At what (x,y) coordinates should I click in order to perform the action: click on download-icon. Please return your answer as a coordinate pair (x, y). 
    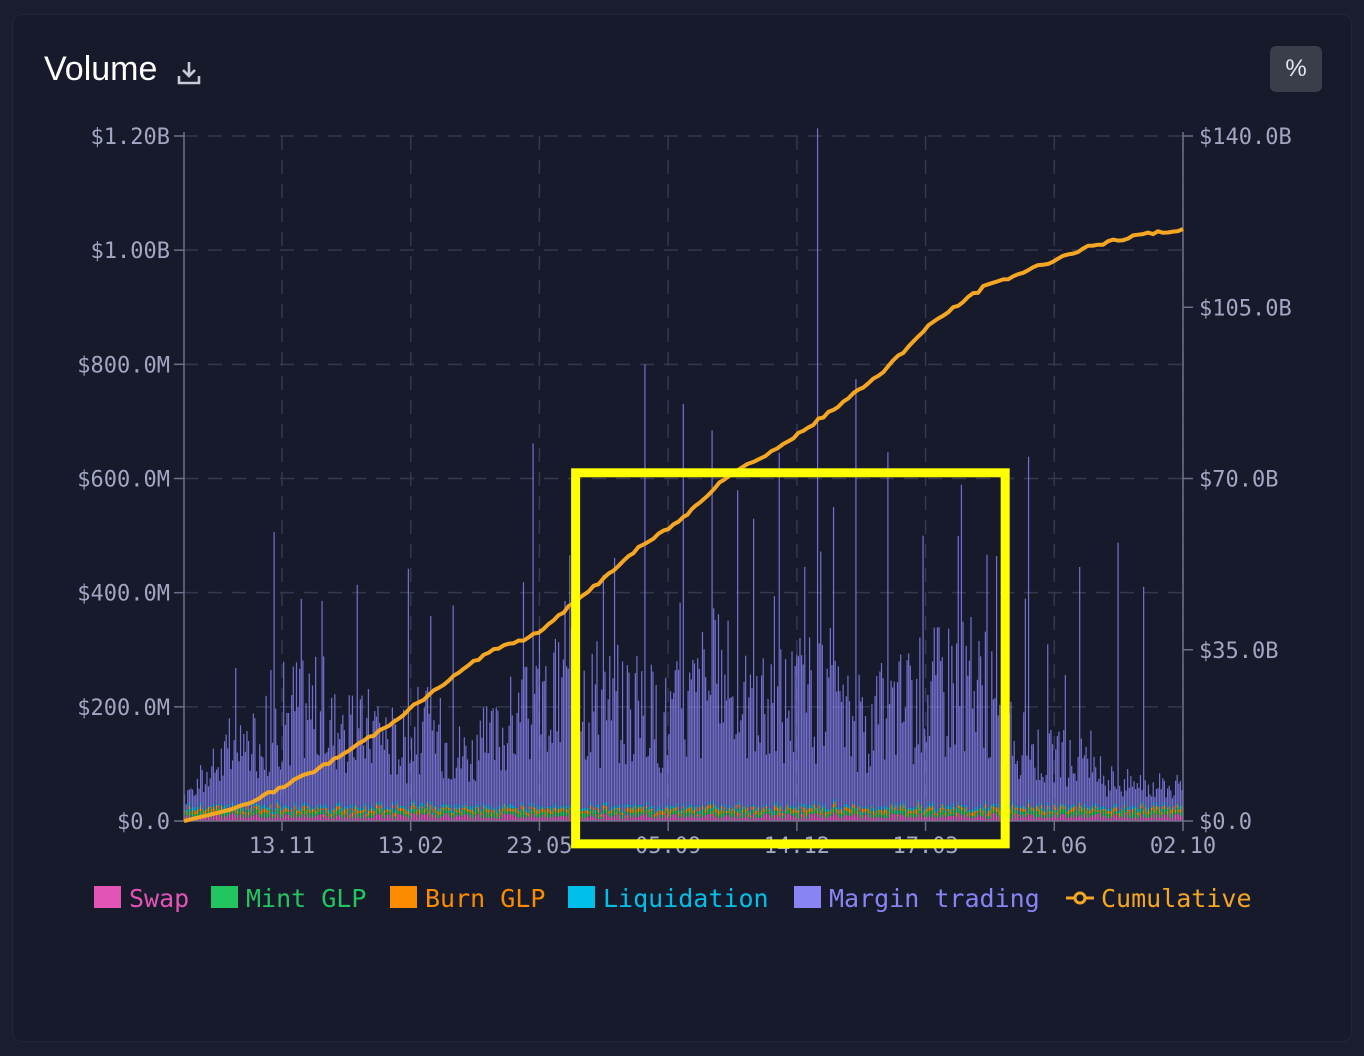
    Looking at the image, I should click on (189, 73).